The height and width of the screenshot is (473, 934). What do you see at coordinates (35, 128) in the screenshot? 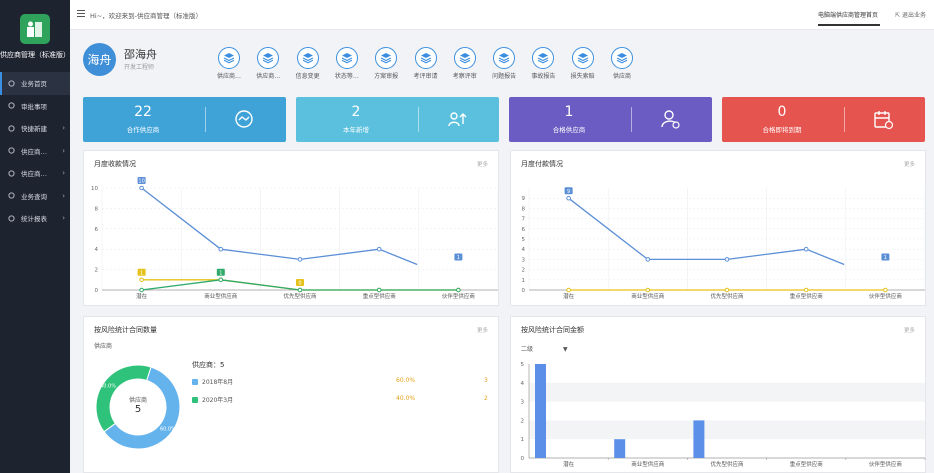
I see `sidebar-item: 快捷新建 ›` at bounding box center [35, 128].